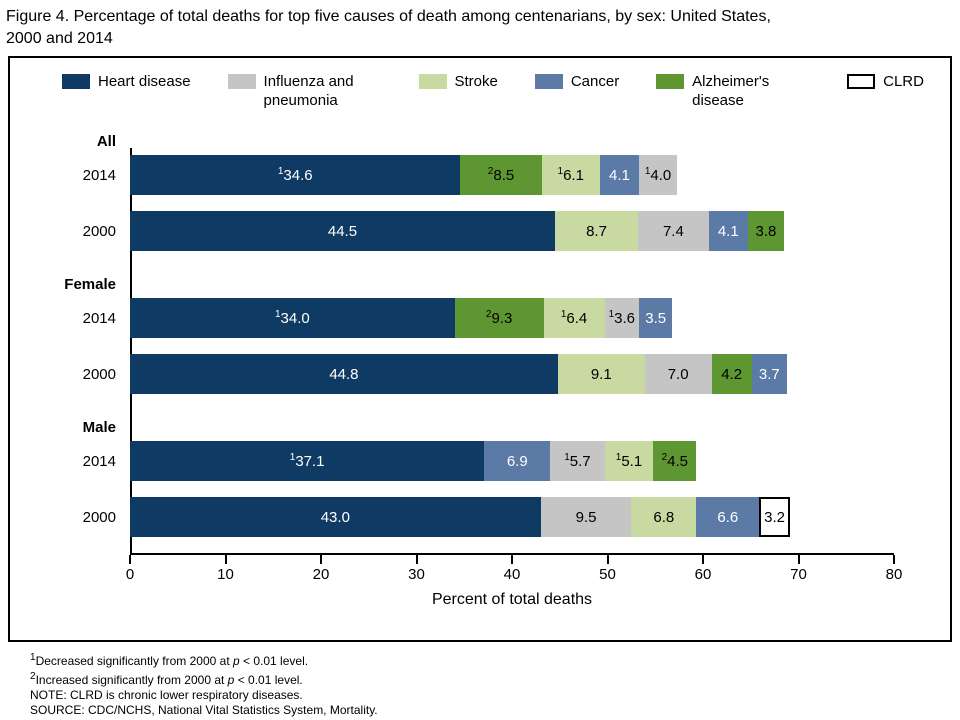  What do you see at coordinates (774, 517) in the screenshot?
I see `bar-segment: 3.2` at bounding box center [774, 517].